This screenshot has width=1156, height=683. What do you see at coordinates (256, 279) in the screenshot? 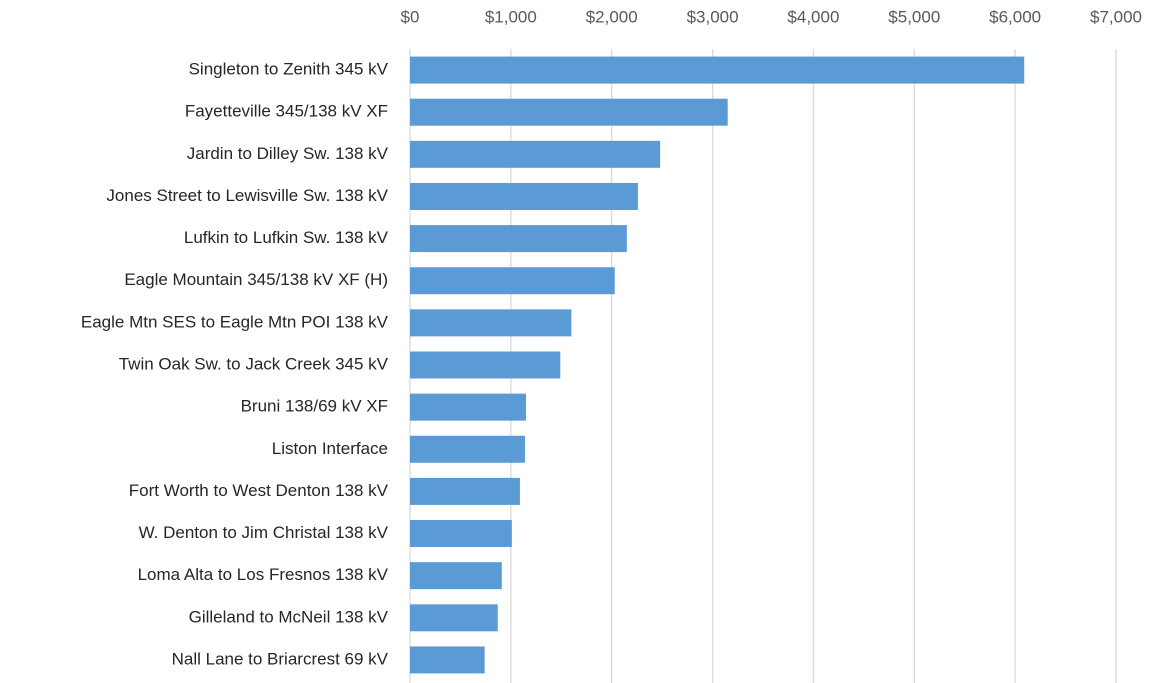
I see `y-tick-label: Eagle Mountain 345/138 kV XF (H)` at bounding box center [256, 279].